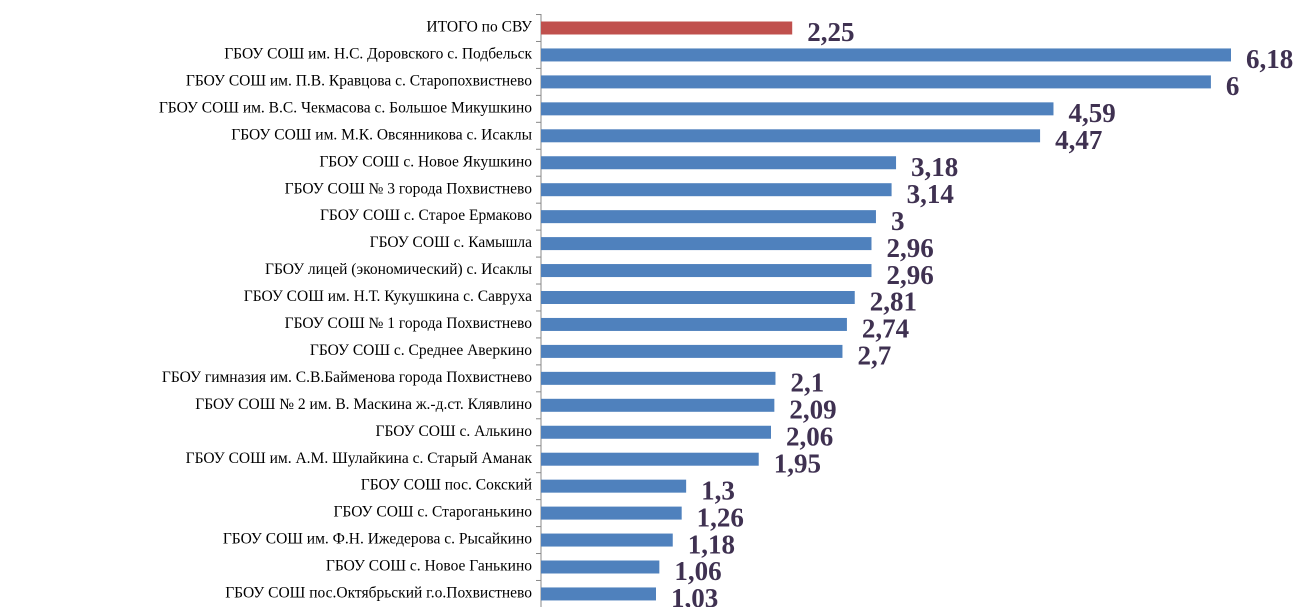 This screenshot has height=607, width=1307. I want to click on value-label: 2,25, so click(830, 32).